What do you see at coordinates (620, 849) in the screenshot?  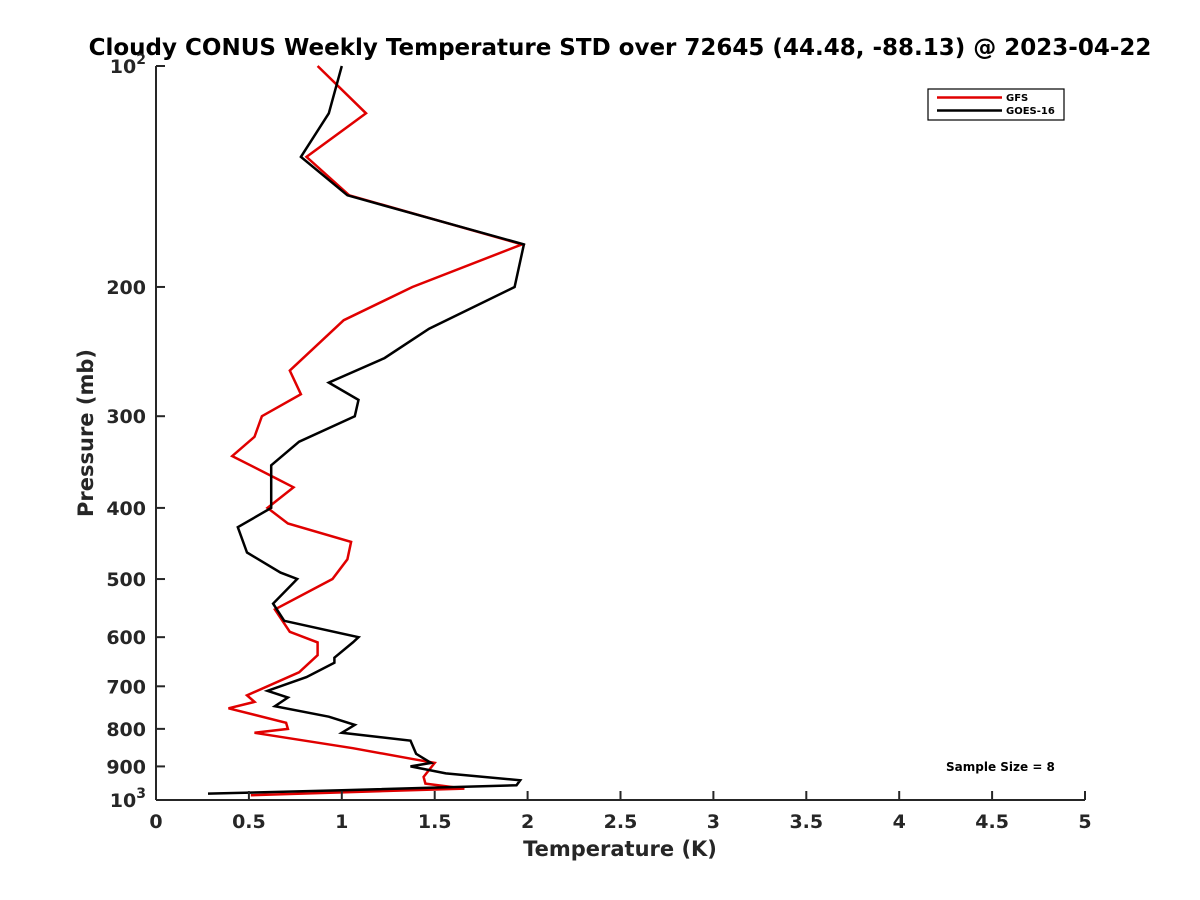 I see `x-axis-title: Temperature (K)` at bounding box center [620, 849].